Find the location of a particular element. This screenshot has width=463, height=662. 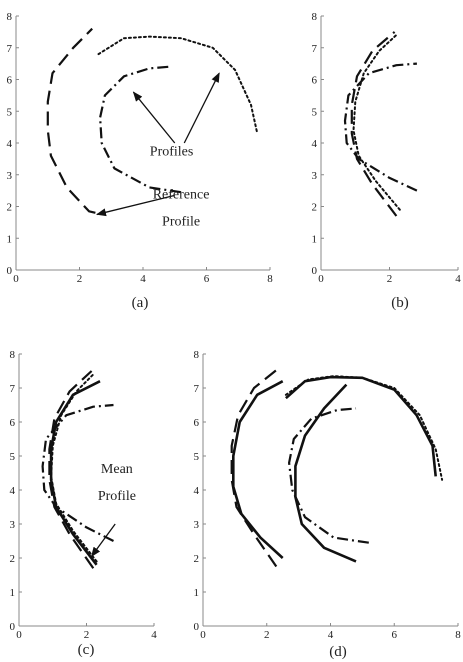

annotation-text: Reference is located at coordinates (181, 195).